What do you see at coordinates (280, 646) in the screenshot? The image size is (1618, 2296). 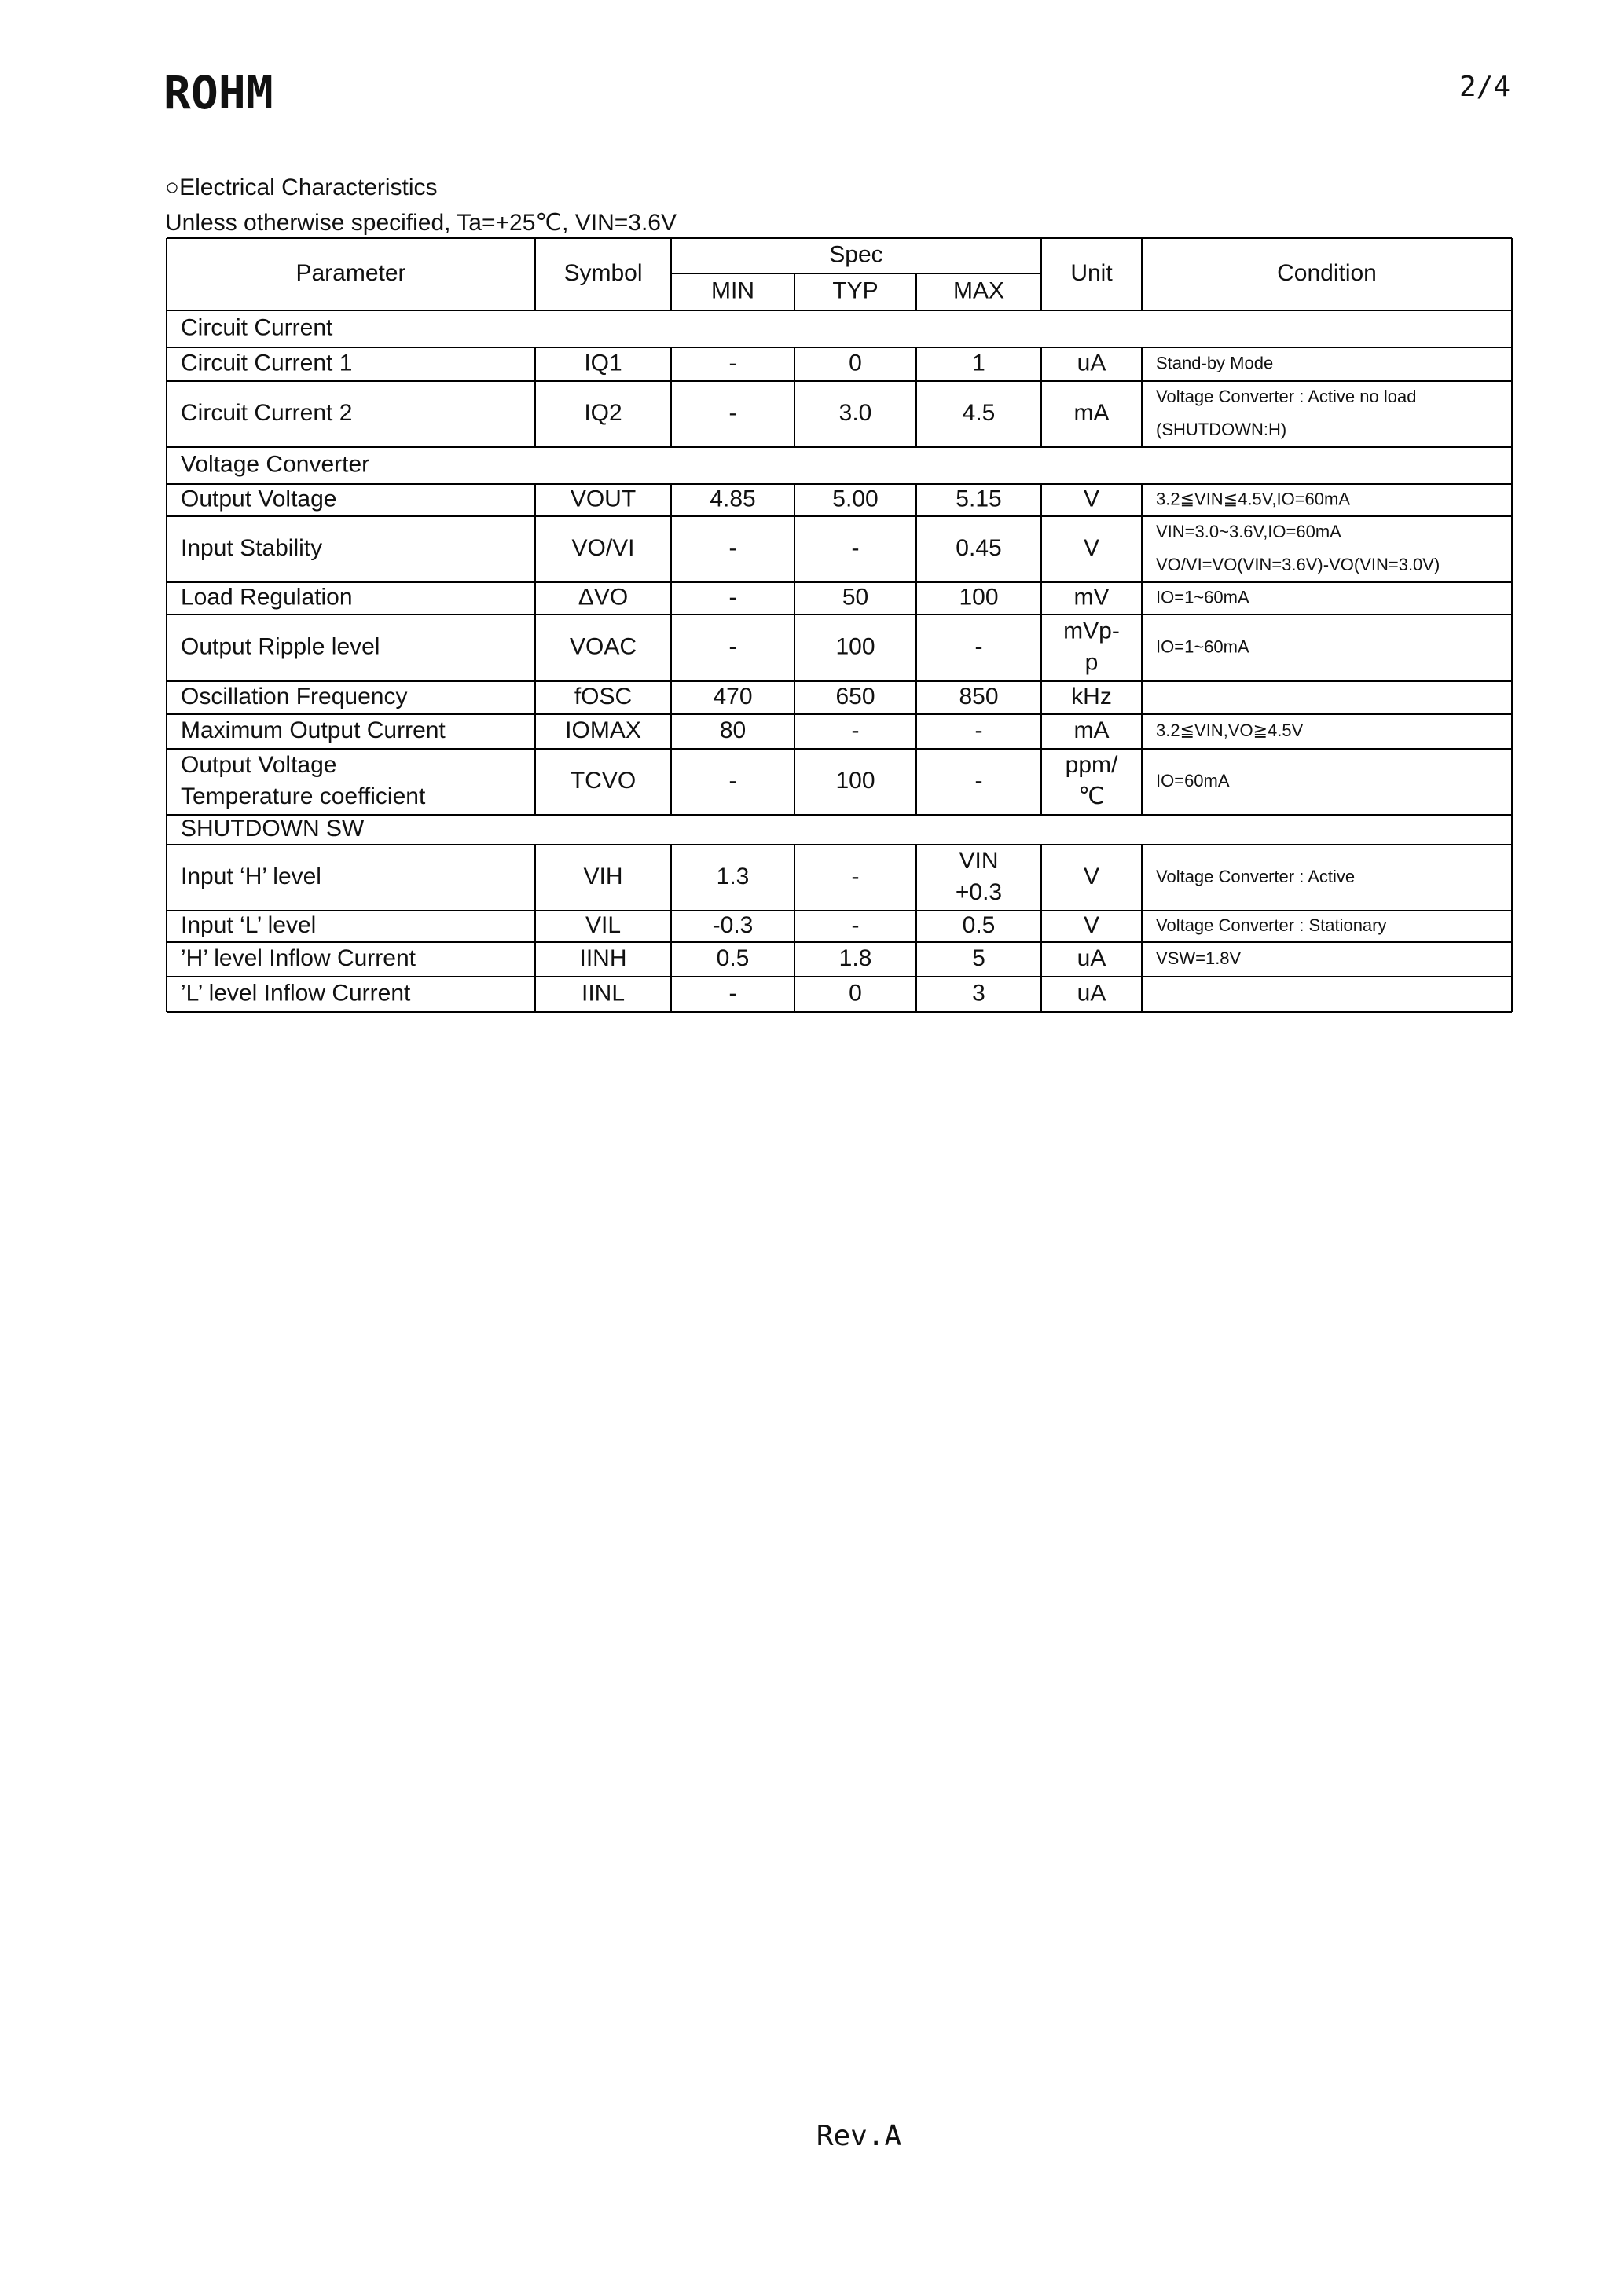 I see `table-cell: Output Ripple level` at bounding box center [280, 646].